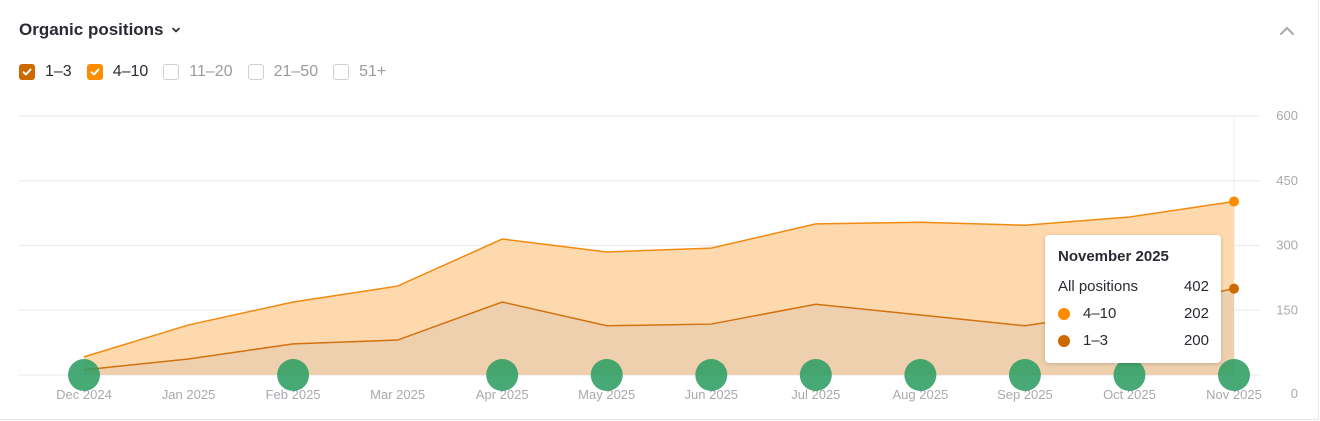  I want to click on filter-label: 11–20, so click(211, 71).